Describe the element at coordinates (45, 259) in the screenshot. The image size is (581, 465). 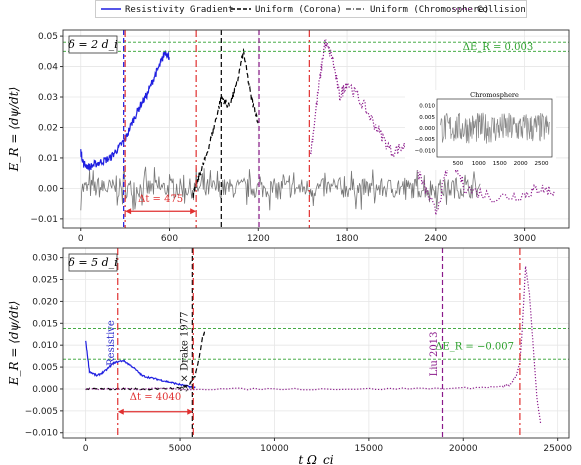
I see `y-tick-label: 0.030` at that location.